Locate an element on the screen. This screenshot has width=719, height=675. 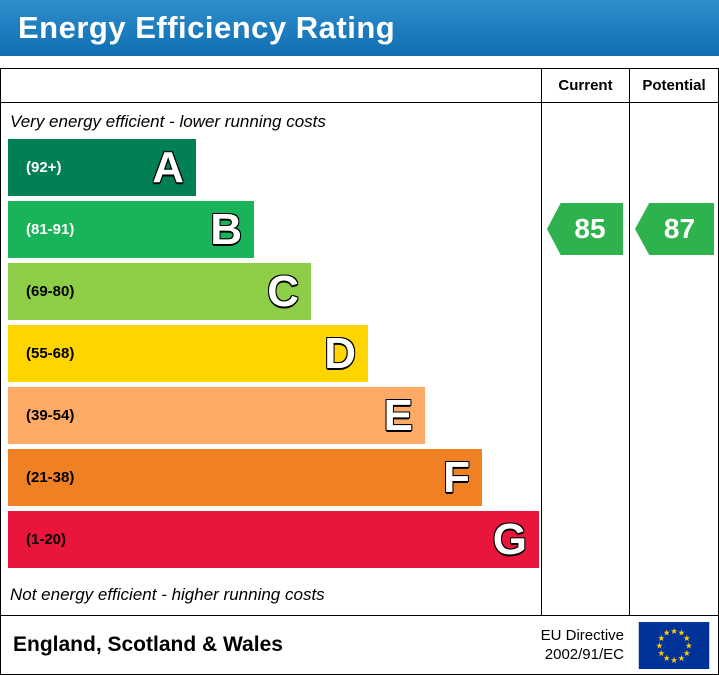
band-letter: G is located at coordinates (509, 539).